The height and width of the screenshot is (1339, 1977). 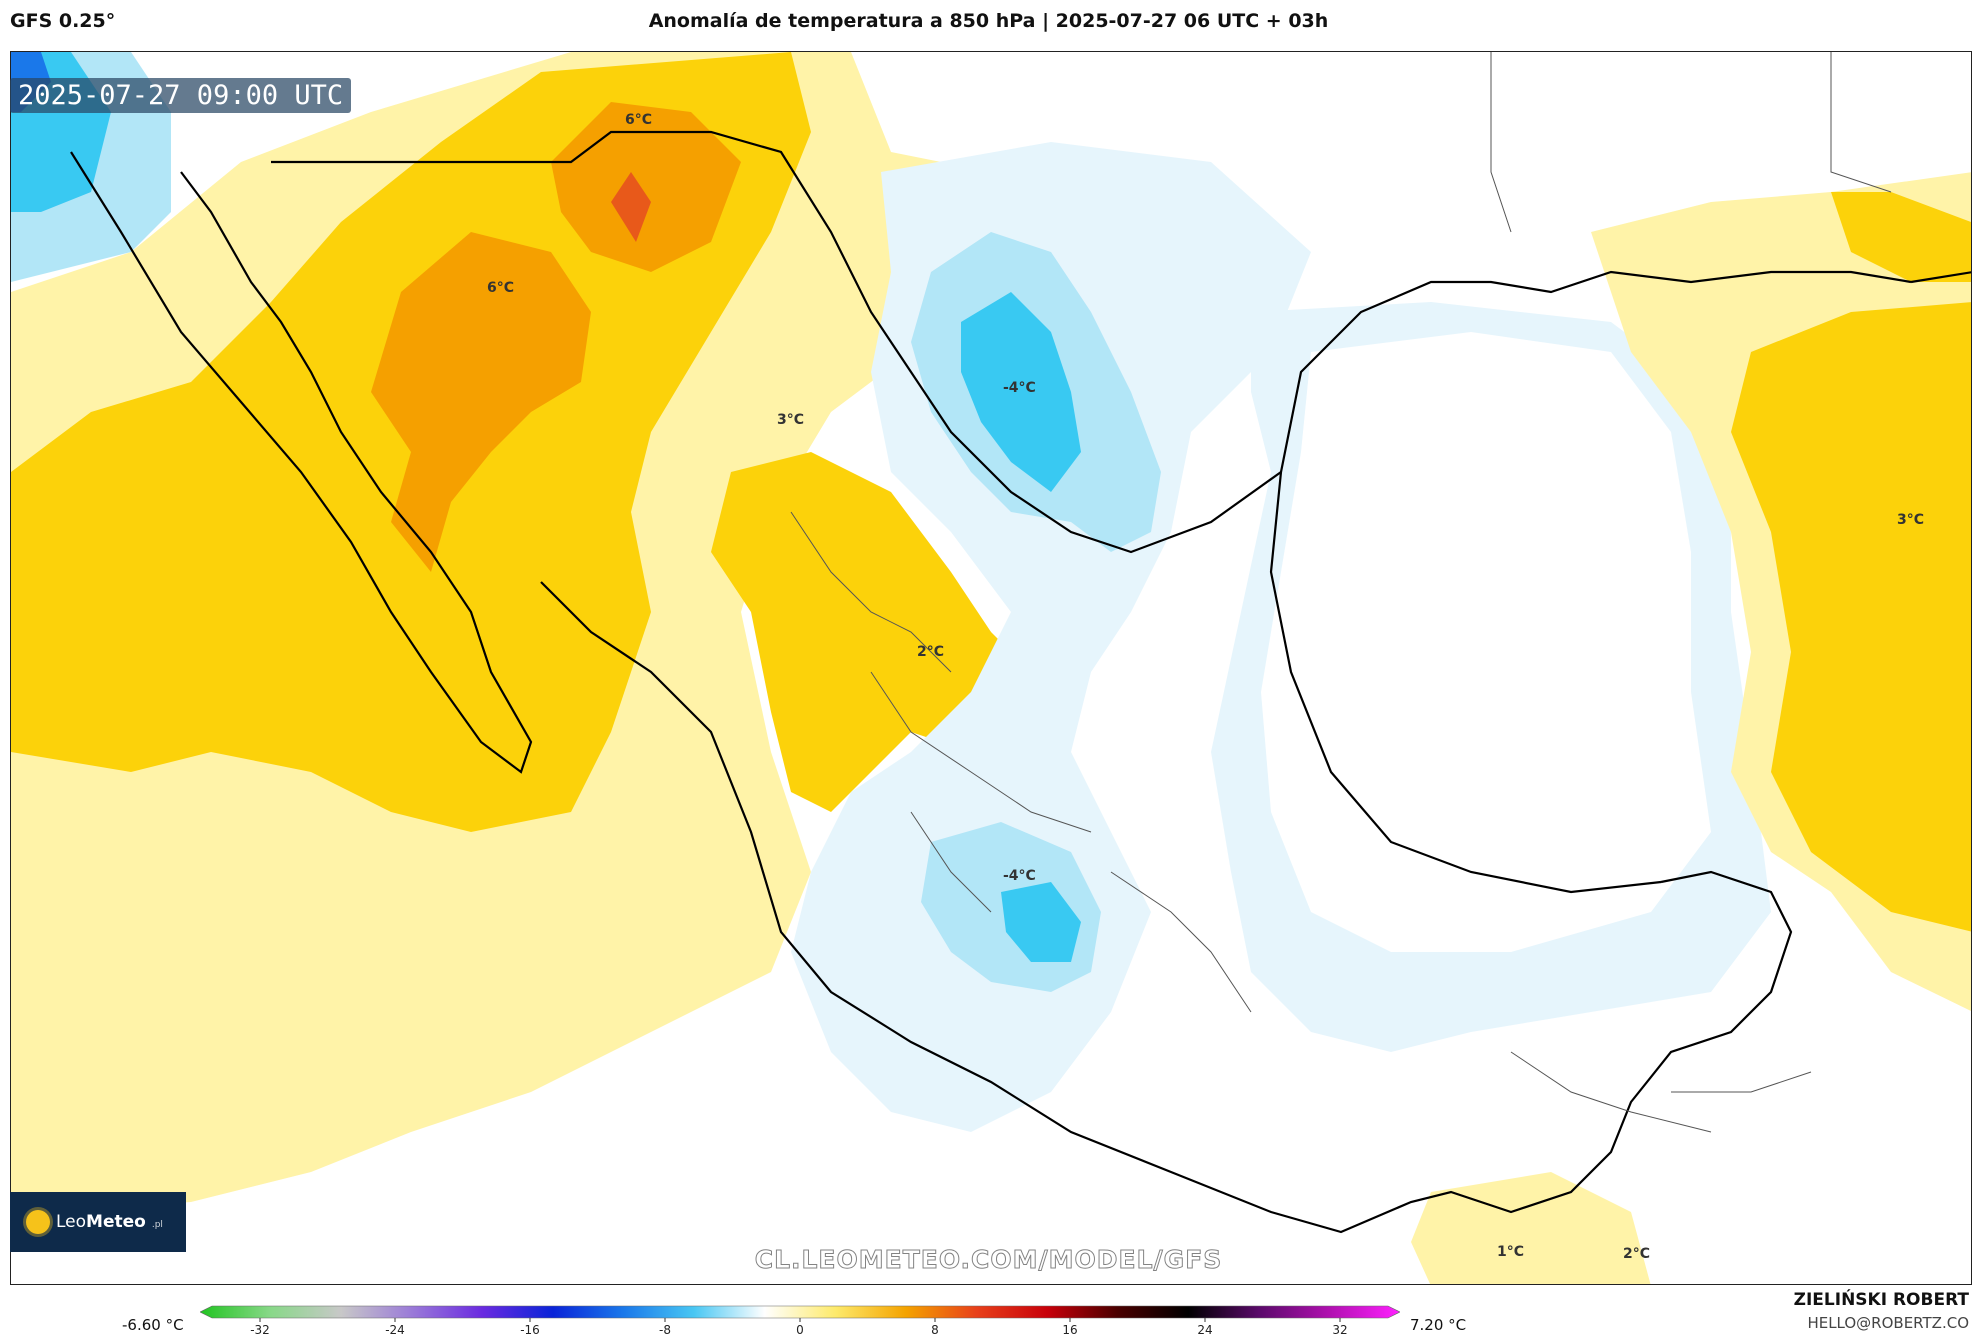 I want to click on colorbar-gradient, so click(x=800, y=1312).